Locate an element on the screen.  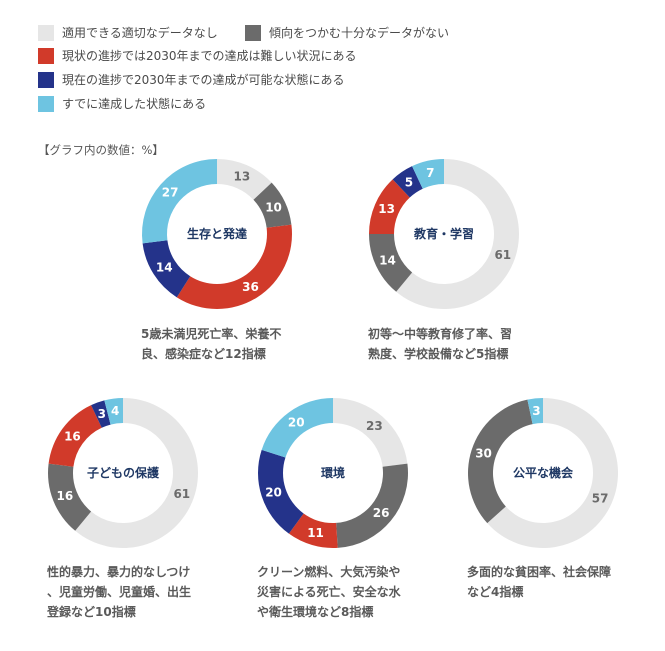
donut-chart-equity: 57 30 3 公平な機会 is located at coordinates (543, 473).